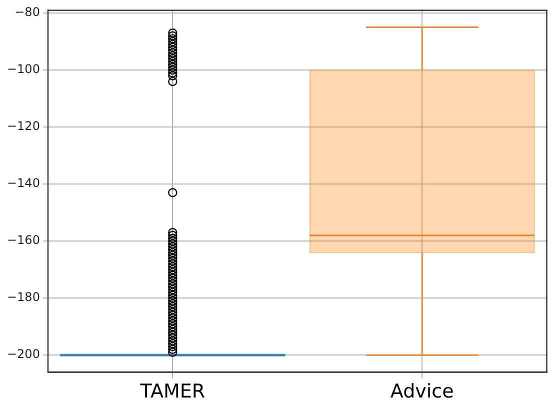 This screenshot has height=409, width=552. Describe the element at coordinates (23, 297) in the screenshot. I see `y-tick-label: −180` at that location.